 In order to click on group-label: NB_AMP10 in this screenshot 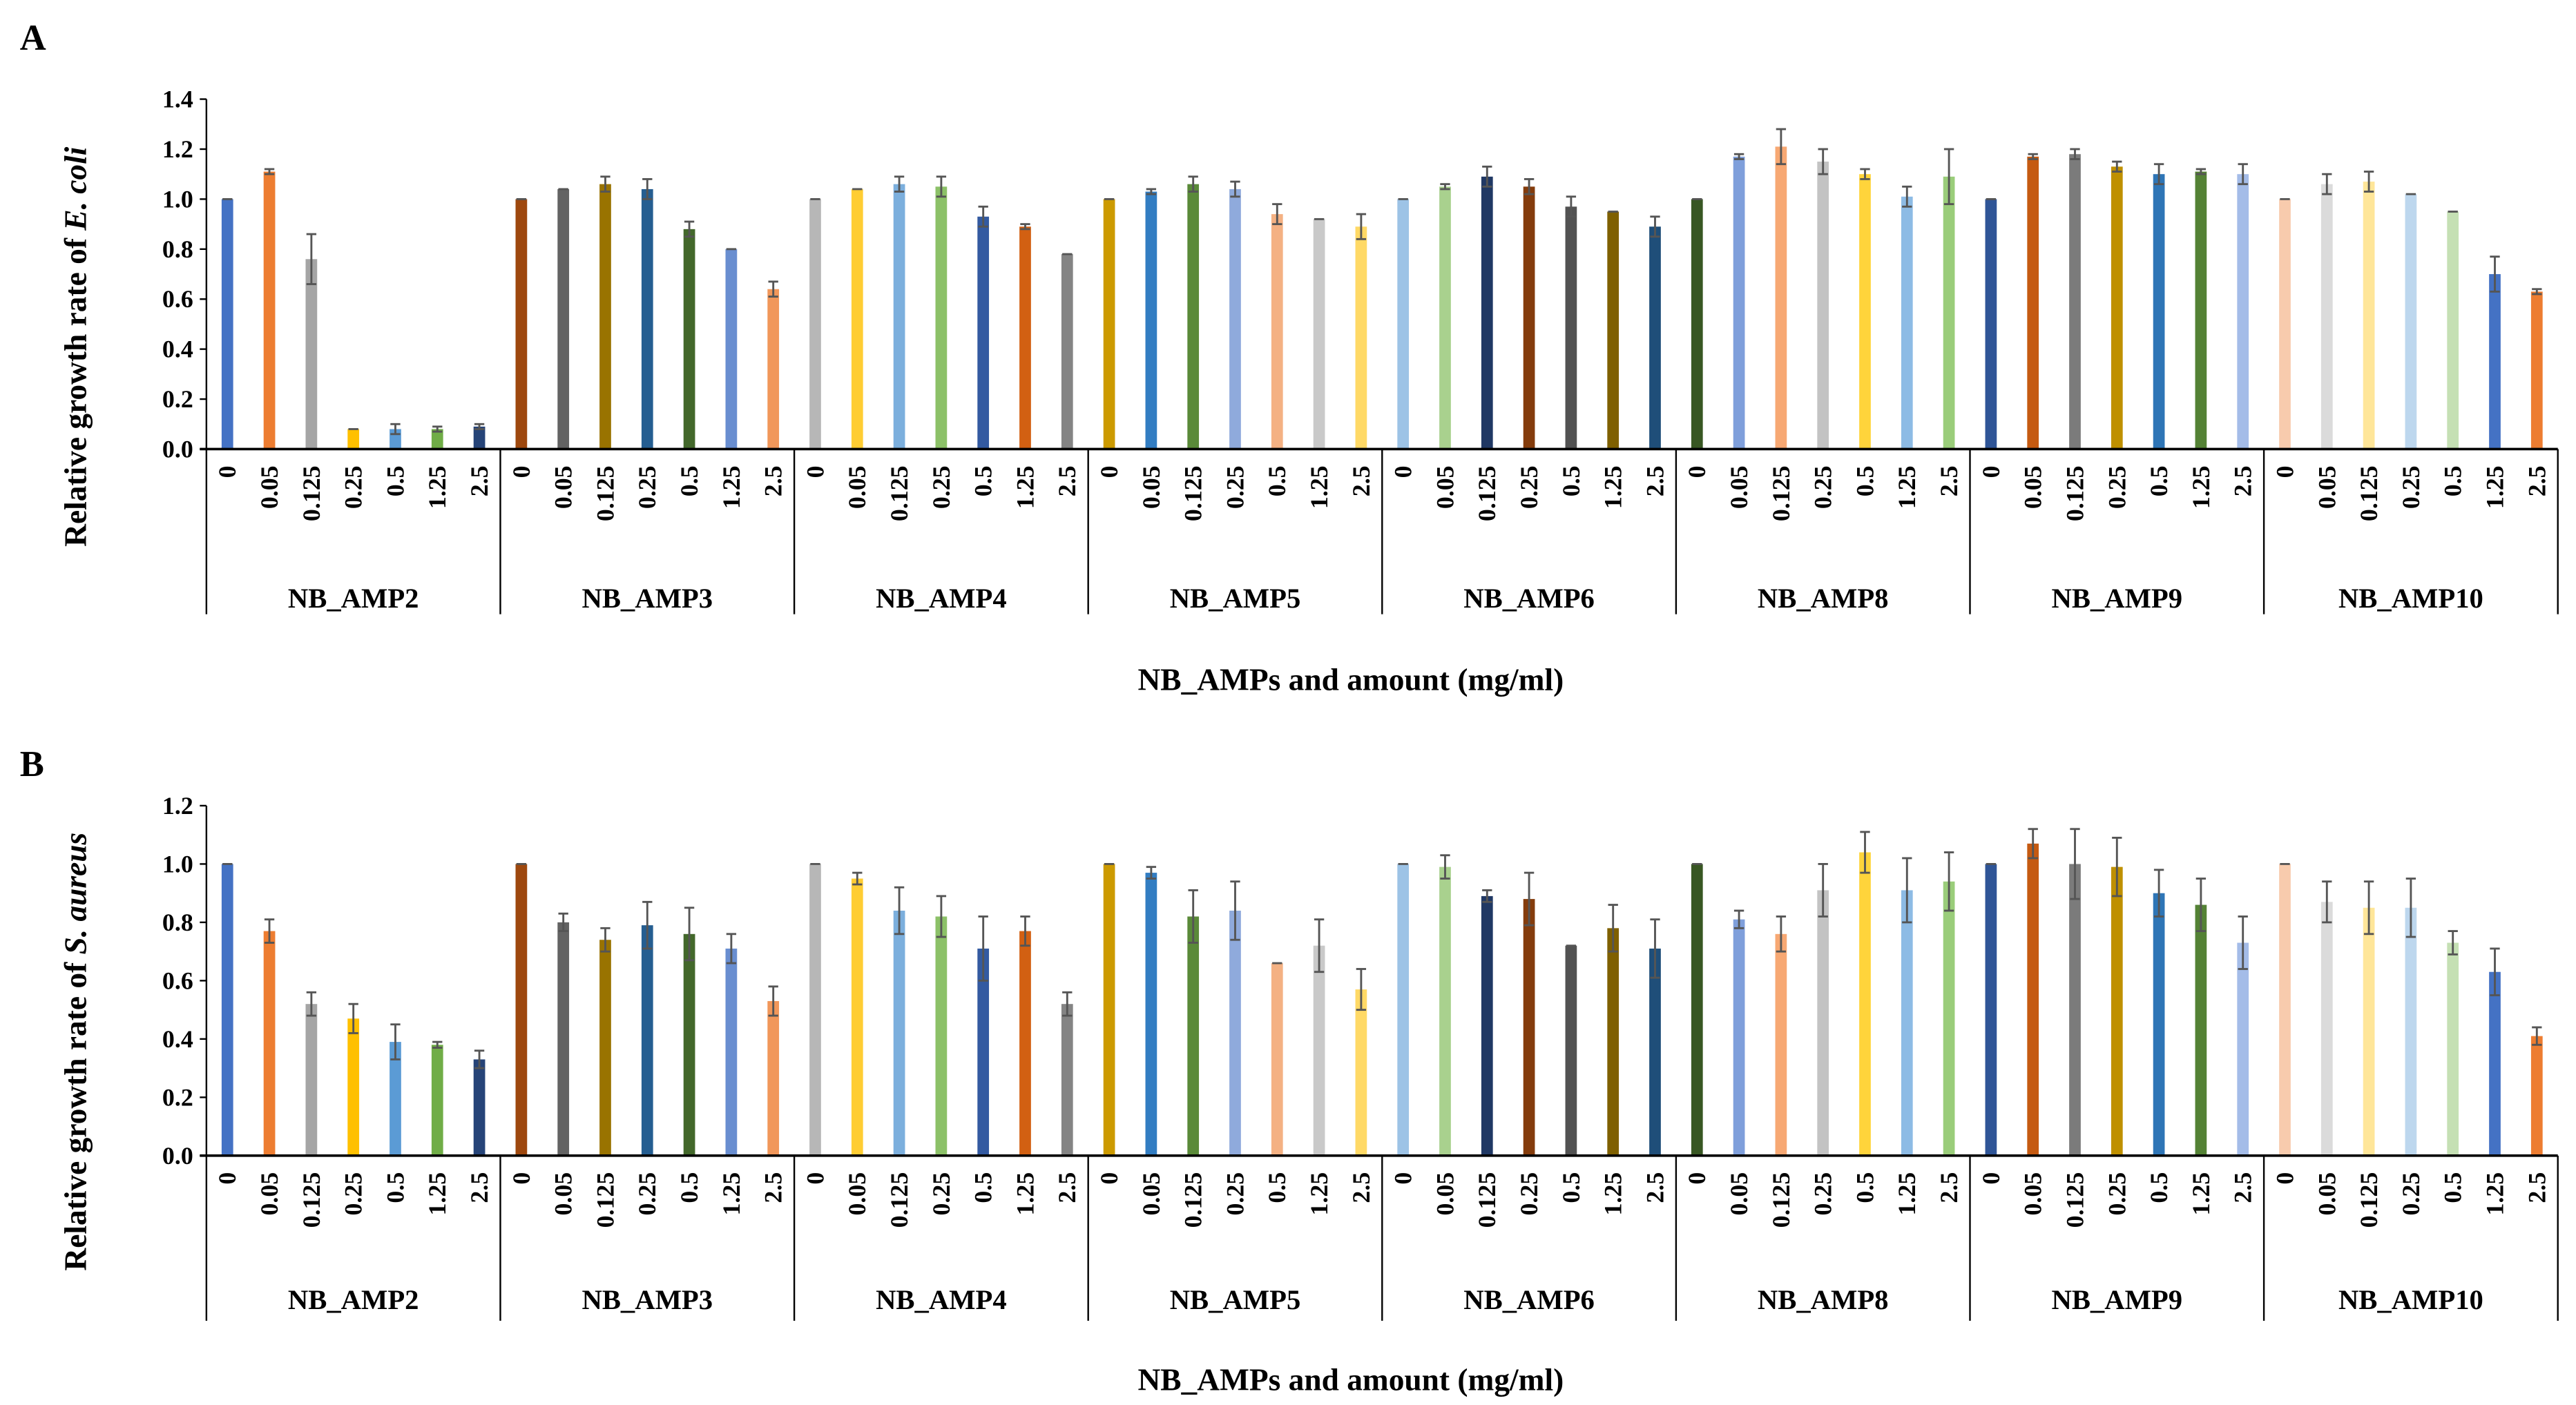, I will do `click(2410, 1300)`.